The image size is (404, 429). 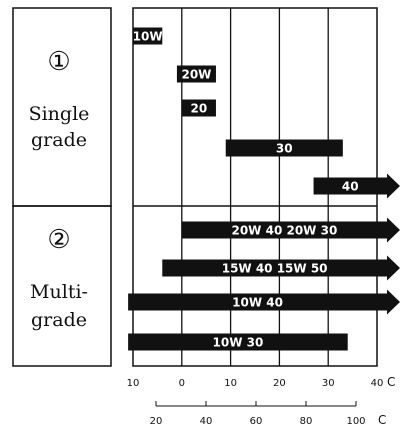 What do you see at coordinates (328, 383) in the screenshot?
I see `celsius-tick-label: 30` at bounding box center [328, 383].